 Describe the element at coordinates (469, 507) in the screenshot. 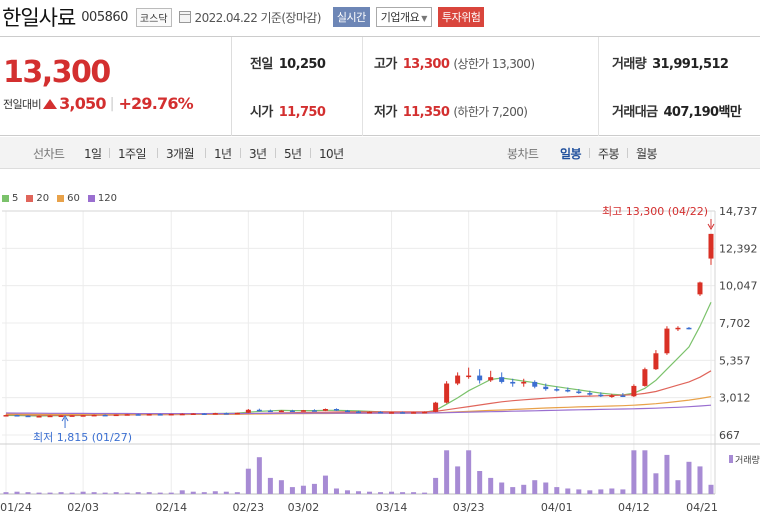

I see `x-tick-label: 03/23` at that location.